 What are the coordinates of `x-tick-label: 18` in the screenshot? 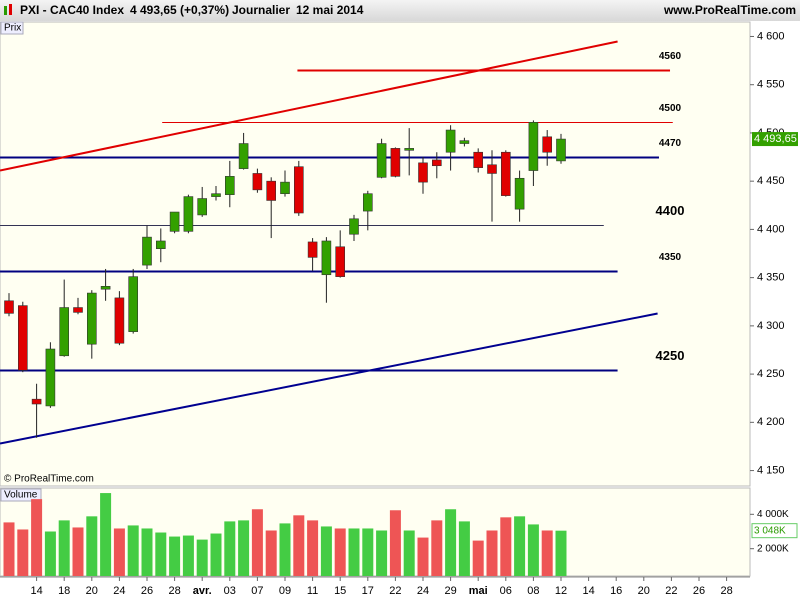 It's located at (64, 591).